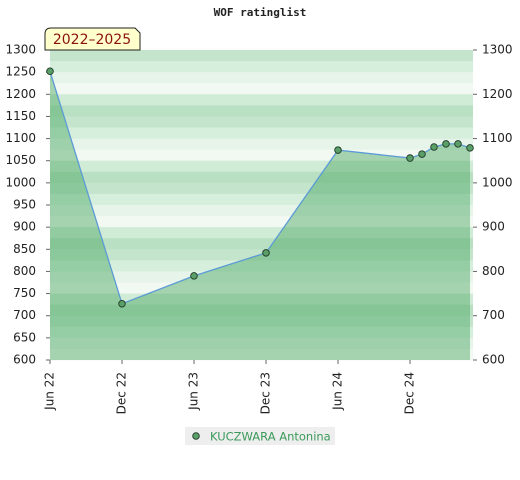 This screenshot has height=480, width=520. What do you see at coordinates (493, 271) in the screenshot?
I see `y2-tick-label: 800` at bounding box center [493, 271].